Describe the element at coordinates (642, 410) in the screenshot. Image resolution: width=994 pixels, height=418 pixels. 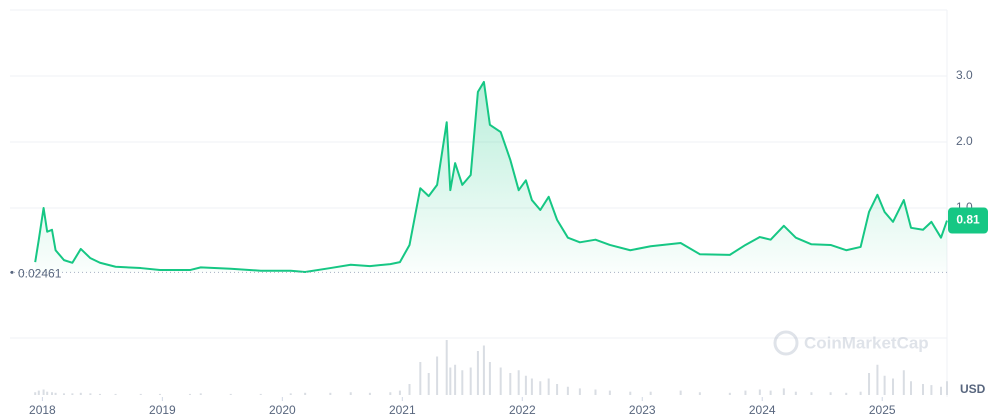
I see `x-tick-label: 2023` at that location.